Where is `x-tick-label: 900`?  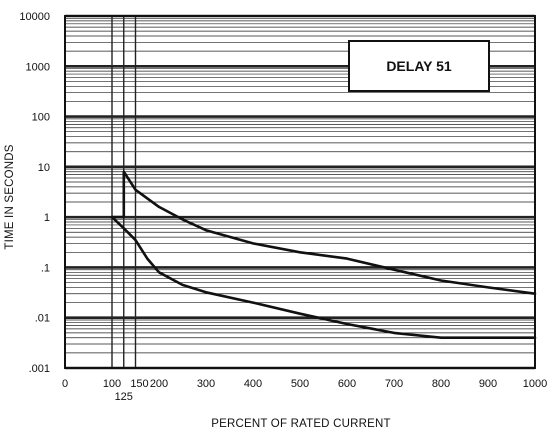 x-tick-label: 900 is located at coordinates (488, 384).